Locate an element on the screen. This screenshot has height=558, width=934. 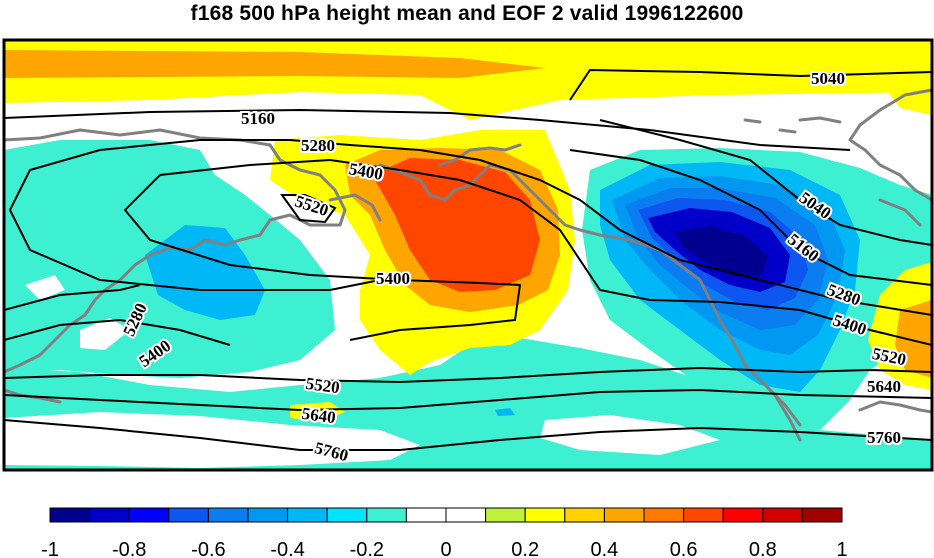
contour-5400-west is located at coordinates (117, 332).